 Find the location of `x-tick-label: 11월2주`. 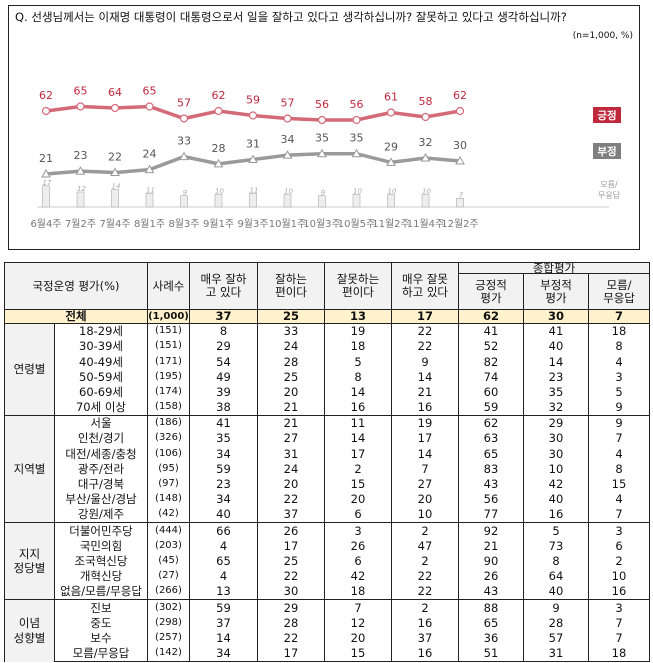

x-tick-label: 11월2주 is located at coordinates (391, 224).